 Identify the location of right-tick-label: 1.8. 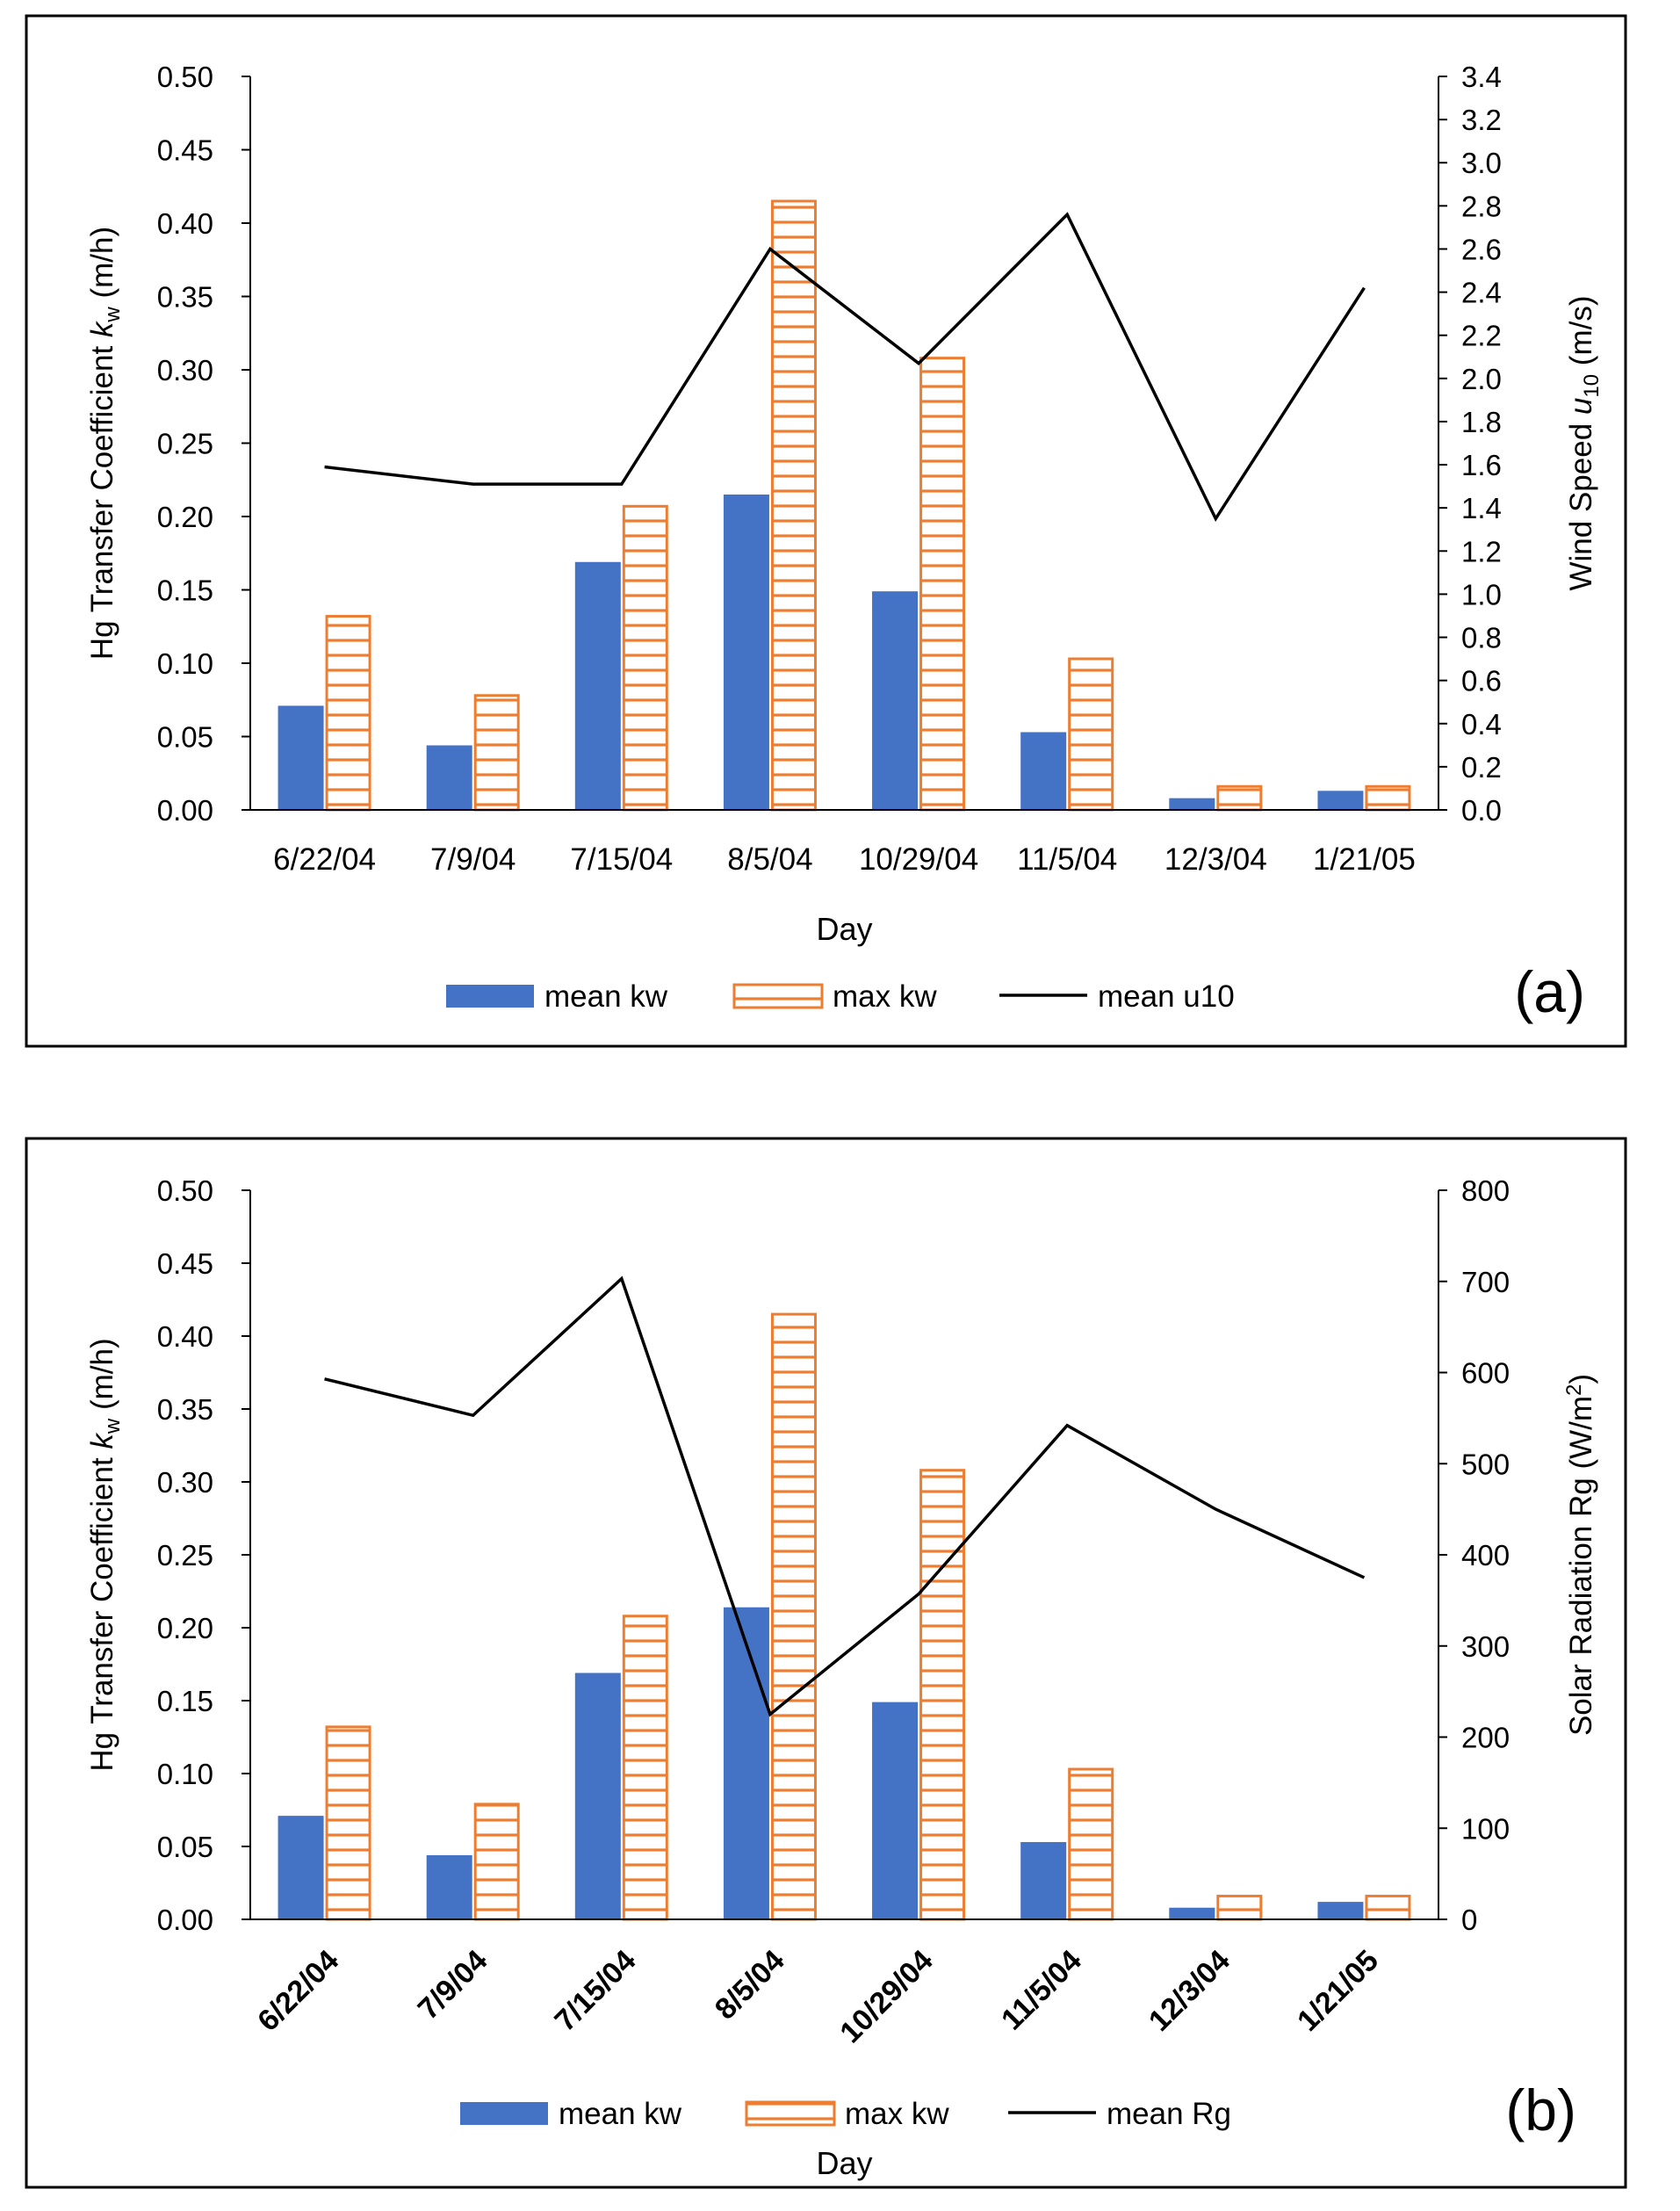
(1481, 422).